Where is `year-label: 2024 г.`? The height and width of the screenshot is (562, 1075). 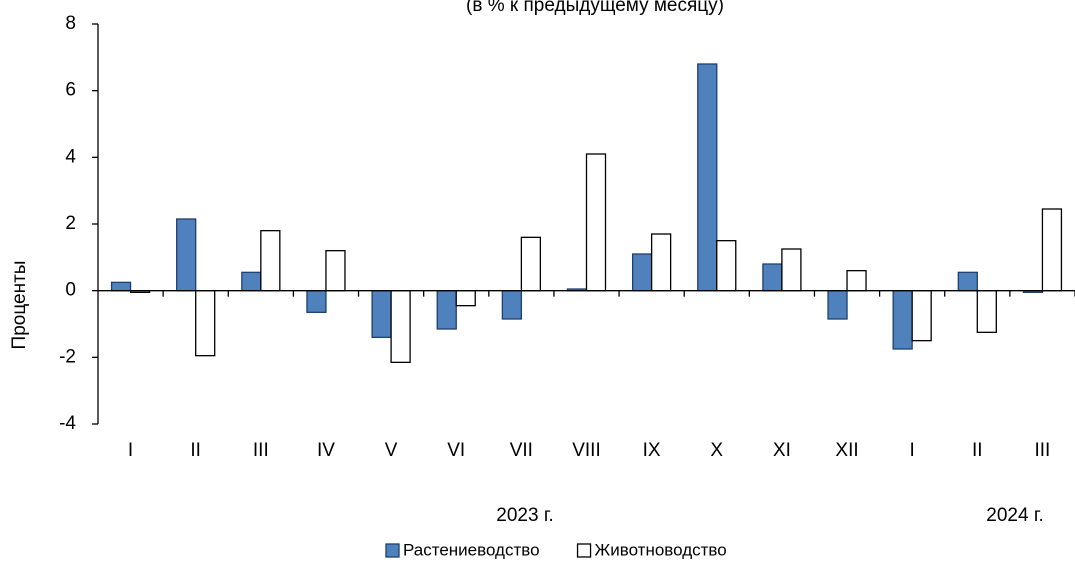 year-label: 2024 г. is located at coordinates (1014, 515).